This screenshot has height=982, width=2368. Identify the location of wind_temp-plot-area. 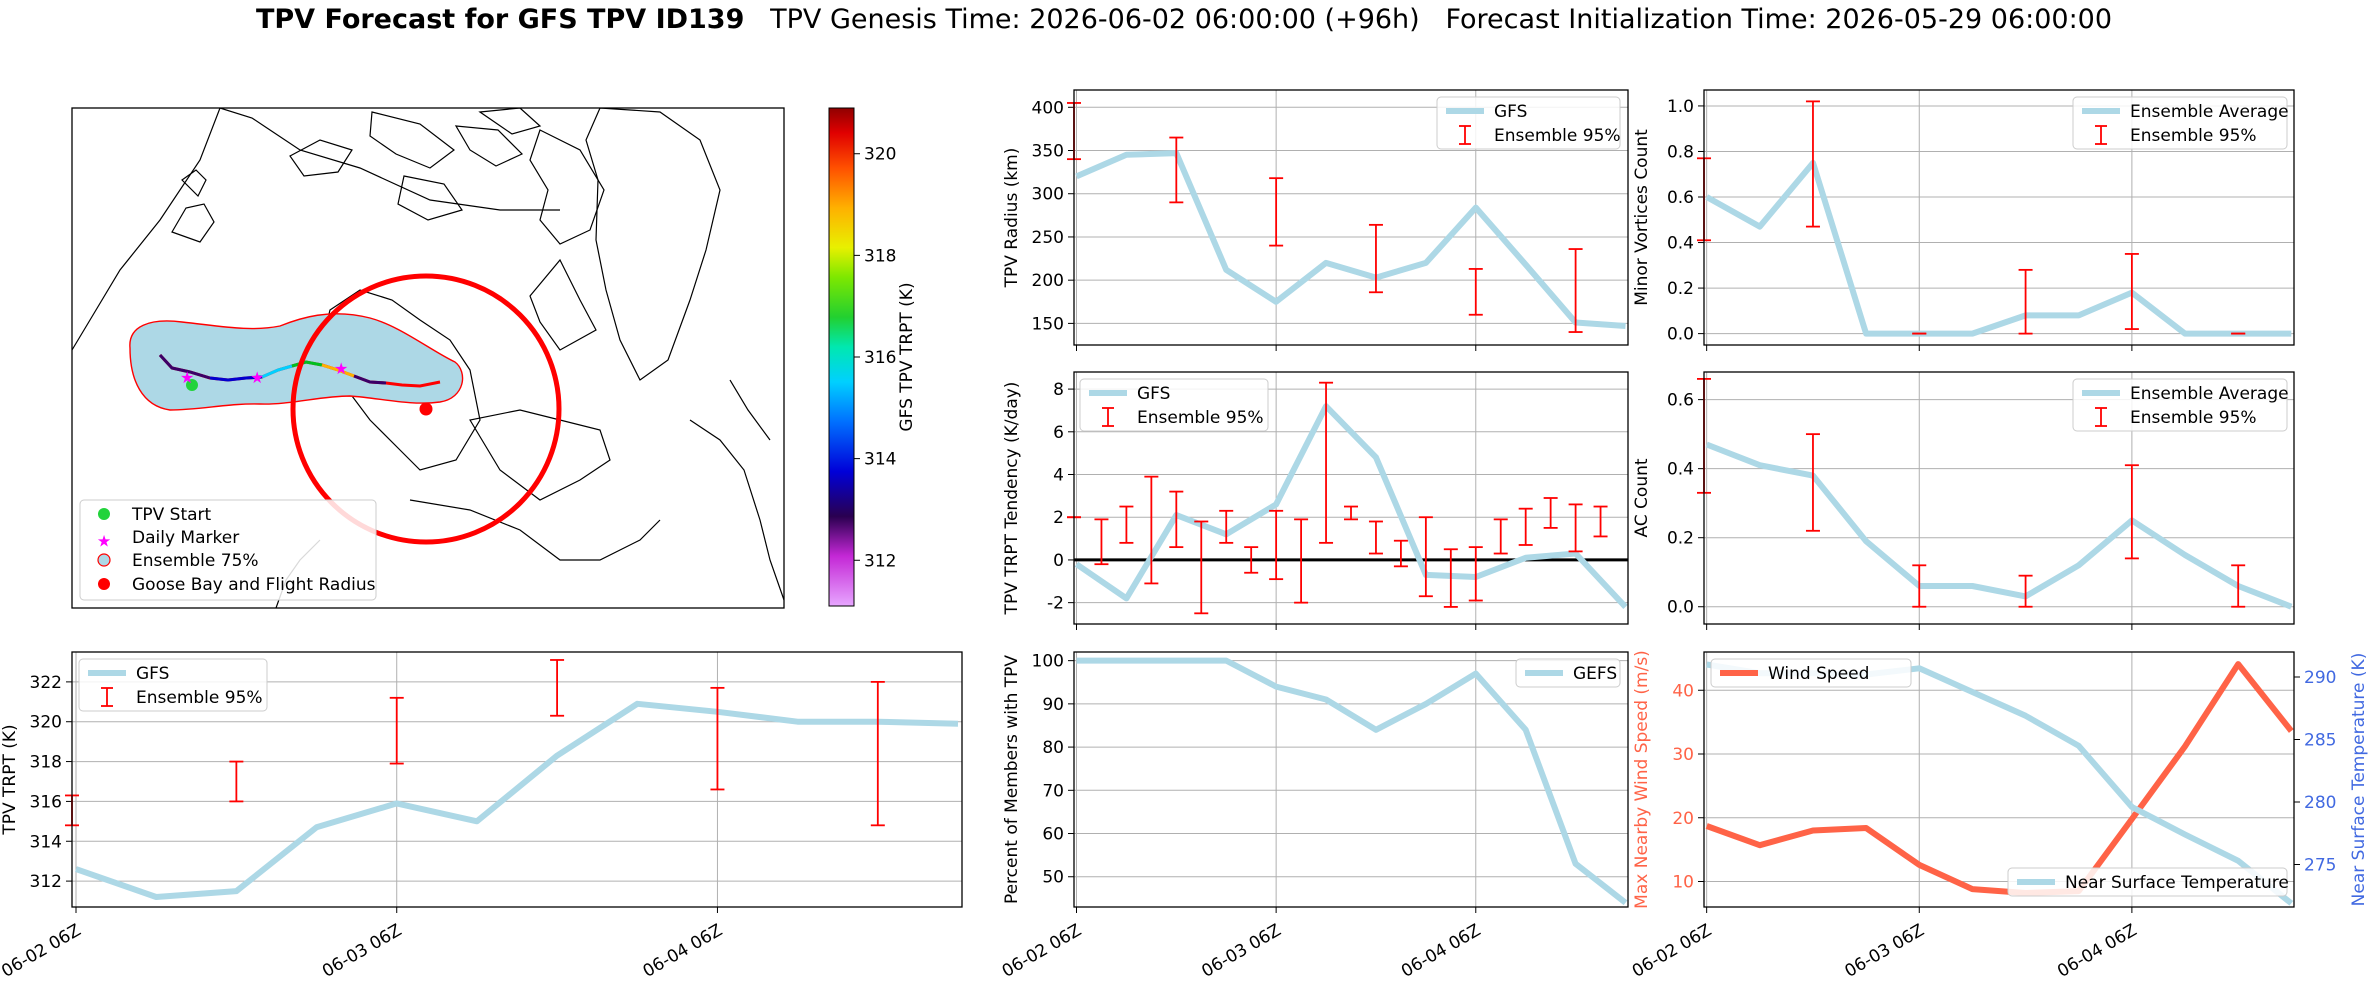
(1999, 779).